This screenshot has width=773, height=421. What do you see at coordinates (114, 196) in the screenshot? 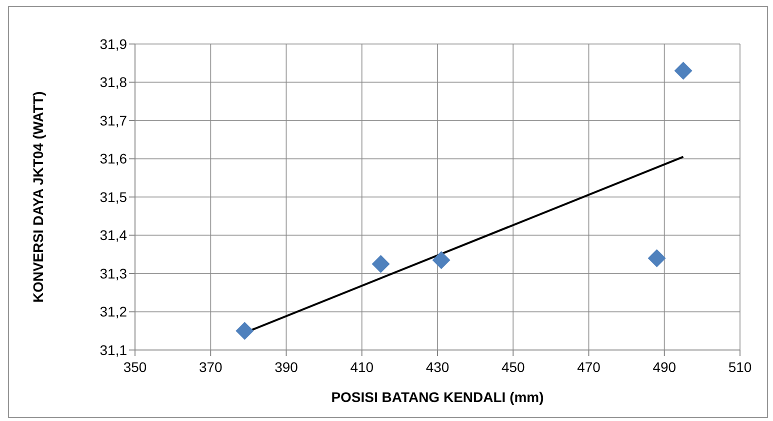
I see `y-tick-label: 31,5` at bounding box center [114, 196].